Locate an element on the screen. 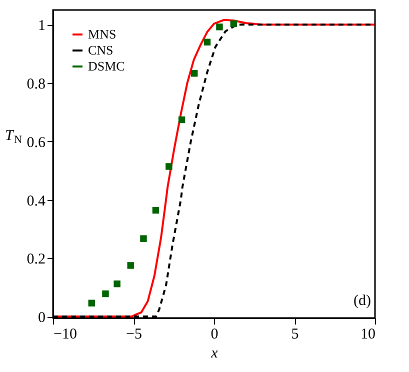 The image size is (409, 372). x-tick-label: 0 is located at coordinates (214, 334).